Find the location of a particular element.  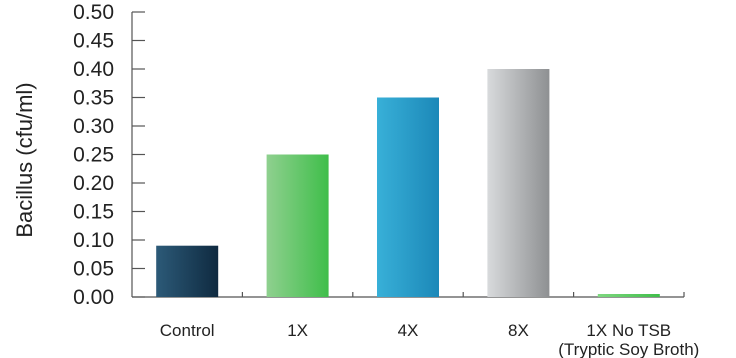

x-category-label: 1X No TSB is located at coordinates (628, 330).